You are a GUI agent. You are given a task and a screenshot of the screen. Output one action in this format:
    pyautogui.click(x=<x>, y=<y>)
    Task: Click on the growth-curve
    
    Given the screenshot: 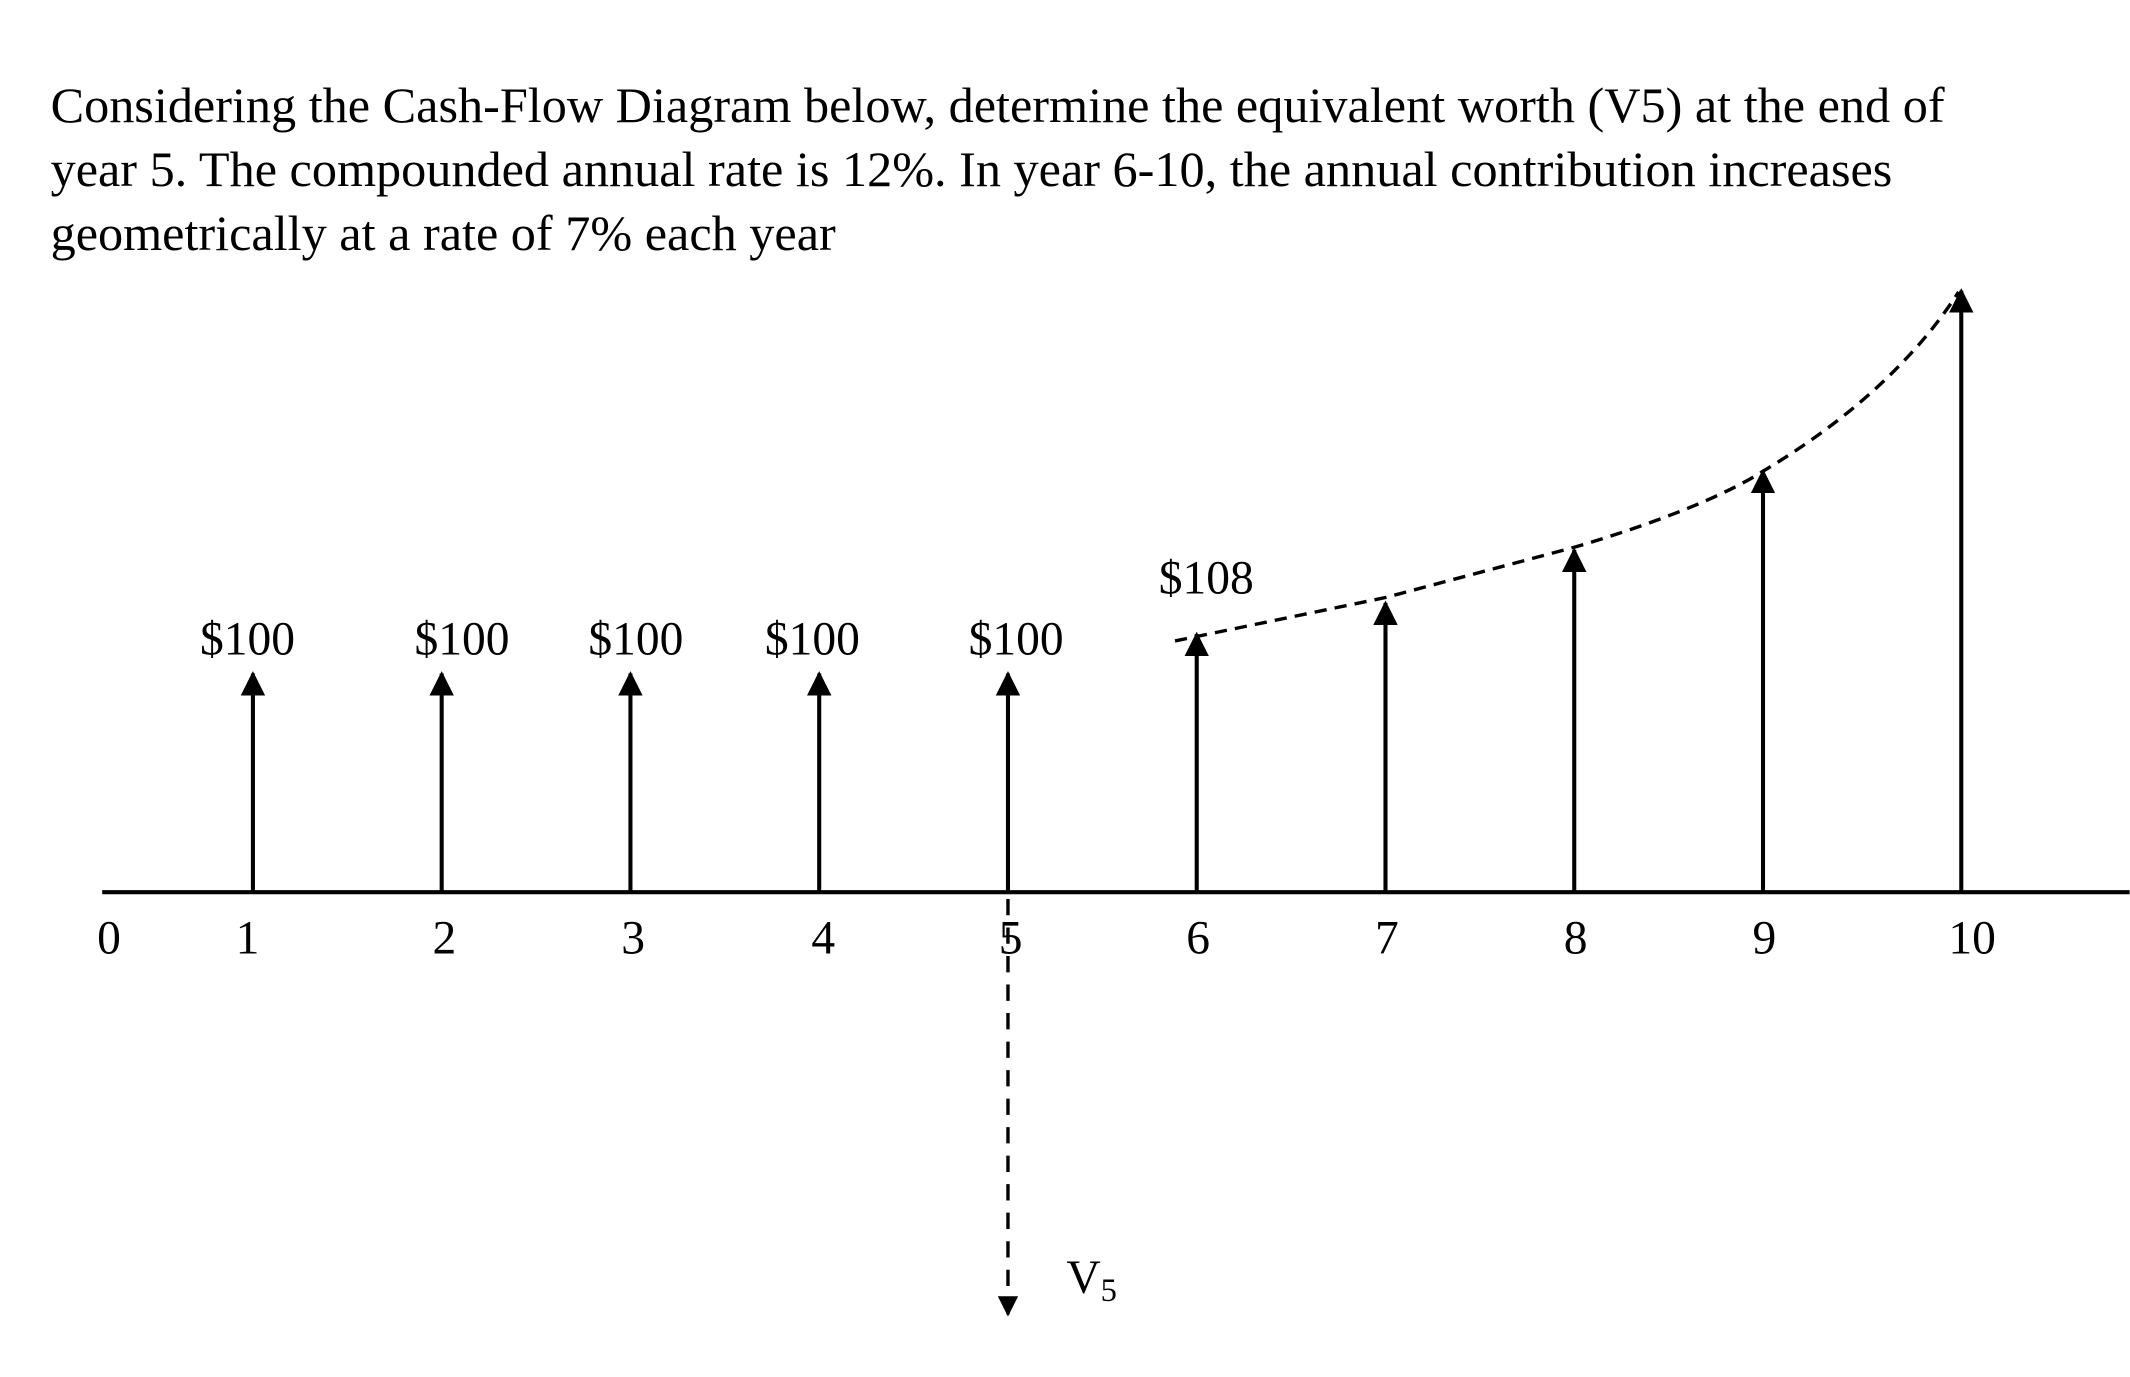 What is the action you would take?
    pyautogui.click(x=1567, y=467)
    